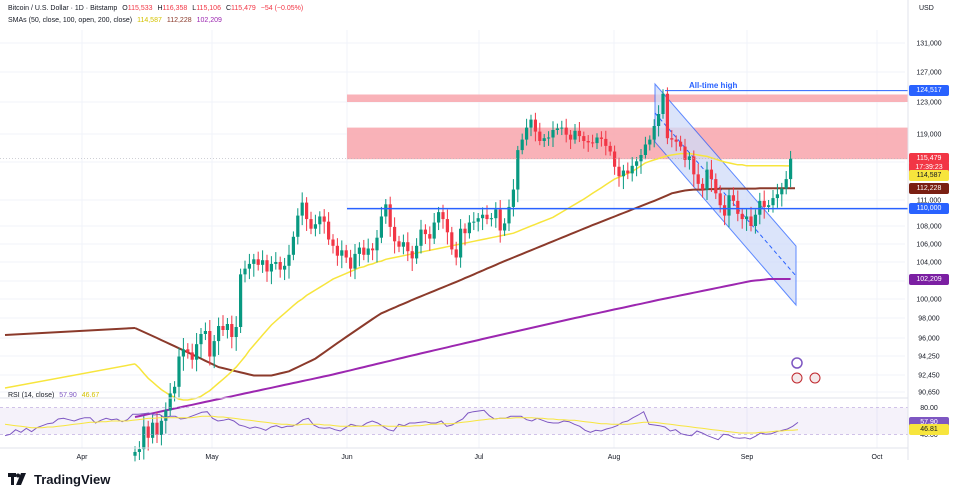 The image size is (957, 503). Describe the element at coordinates (929, 376) in the screenshot. I see `price-tick-14: 92,450` at that location.